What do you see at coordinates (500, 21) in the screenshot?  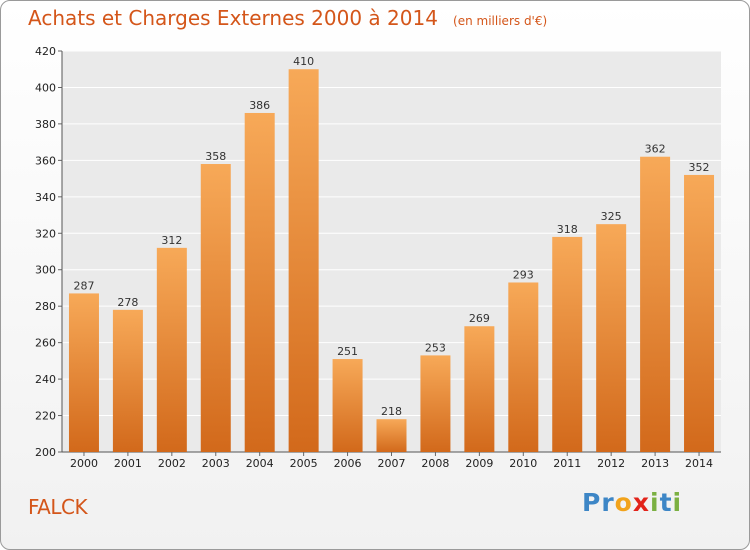 I see `unit-text: (en milliers d'€)` at bounding box center [500, 21].